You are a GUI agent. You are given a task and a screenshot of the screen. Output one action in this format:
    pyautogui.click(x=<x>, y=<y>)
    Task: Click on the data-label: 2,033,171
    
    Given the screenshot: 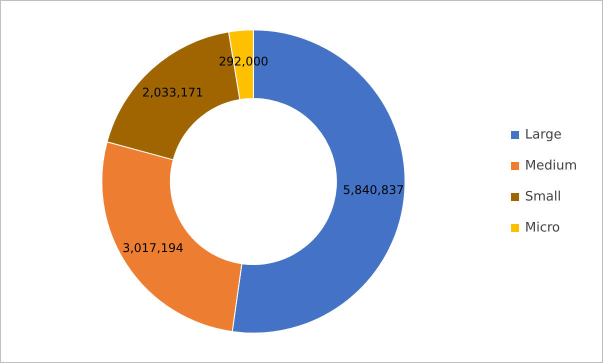 What is the action you would take?
    pyautogui.click(x=173, y=92)
    